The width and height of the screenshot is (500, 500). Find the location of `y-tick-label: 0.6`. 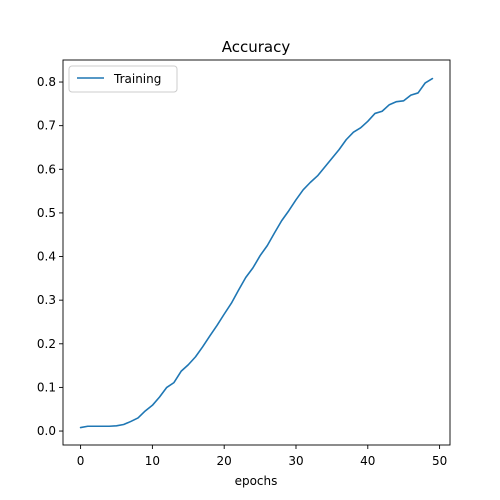

y-tick-label: 0.6 is located at coordinates (46, 169).